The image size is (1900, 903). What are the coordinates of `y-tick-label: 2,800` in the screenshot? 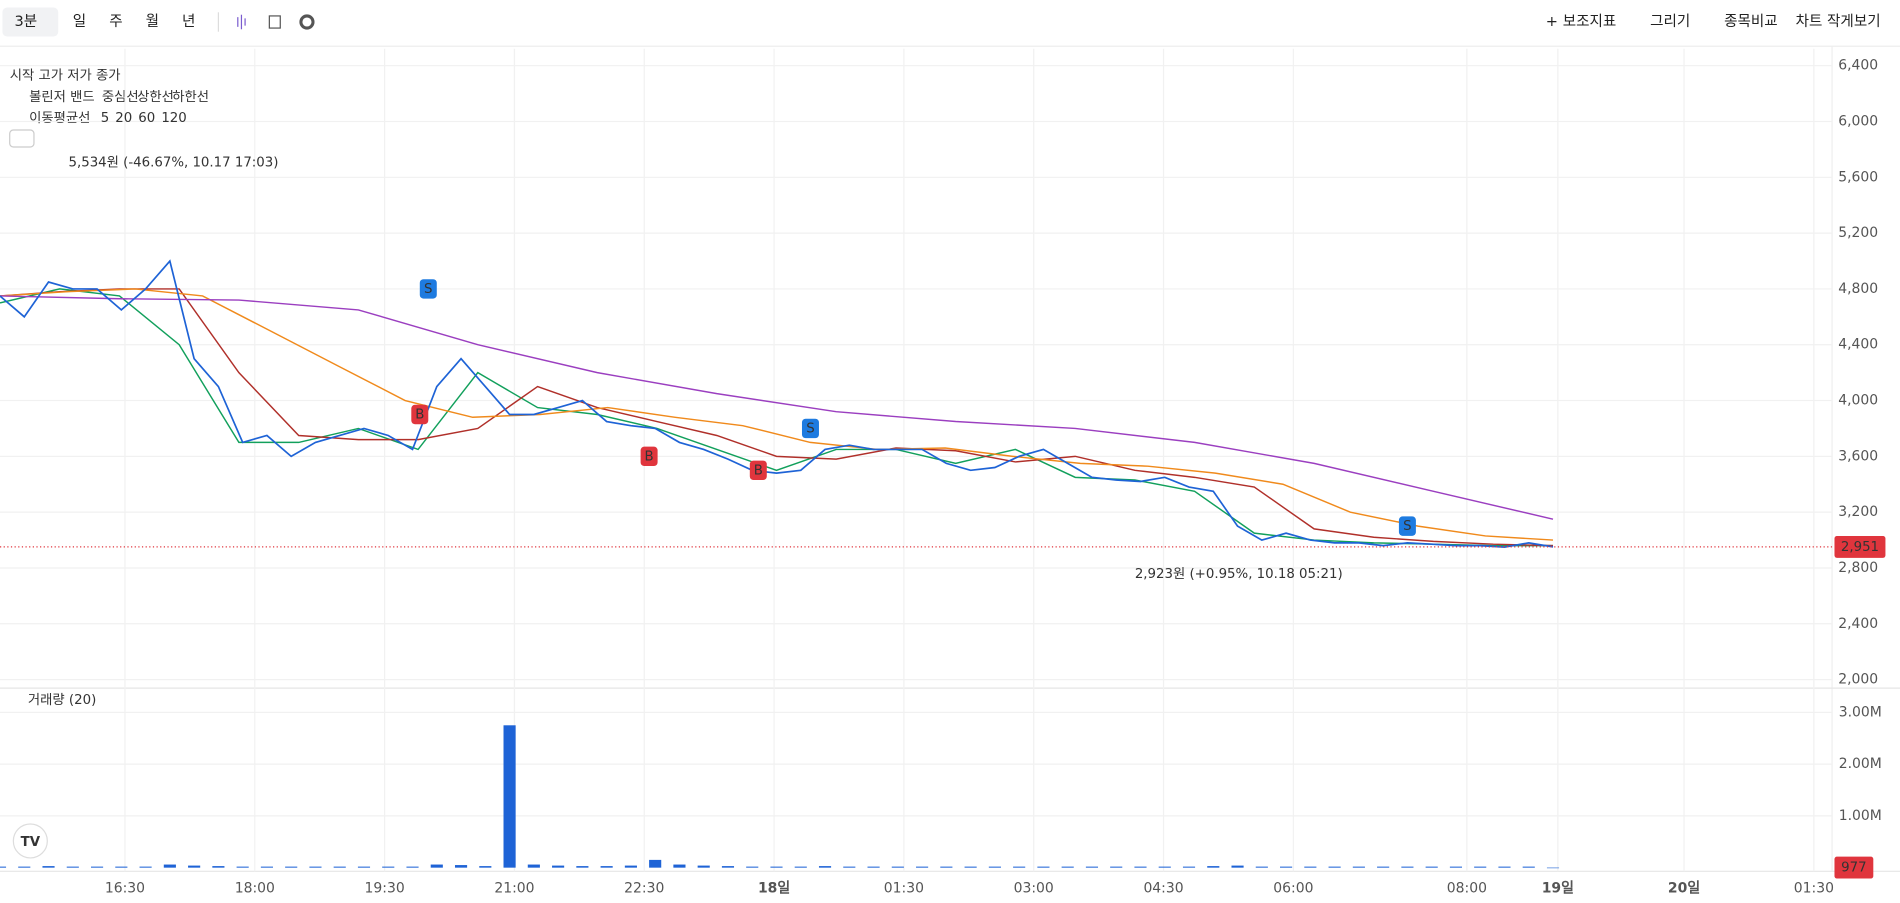 It's located at (1858, 568).